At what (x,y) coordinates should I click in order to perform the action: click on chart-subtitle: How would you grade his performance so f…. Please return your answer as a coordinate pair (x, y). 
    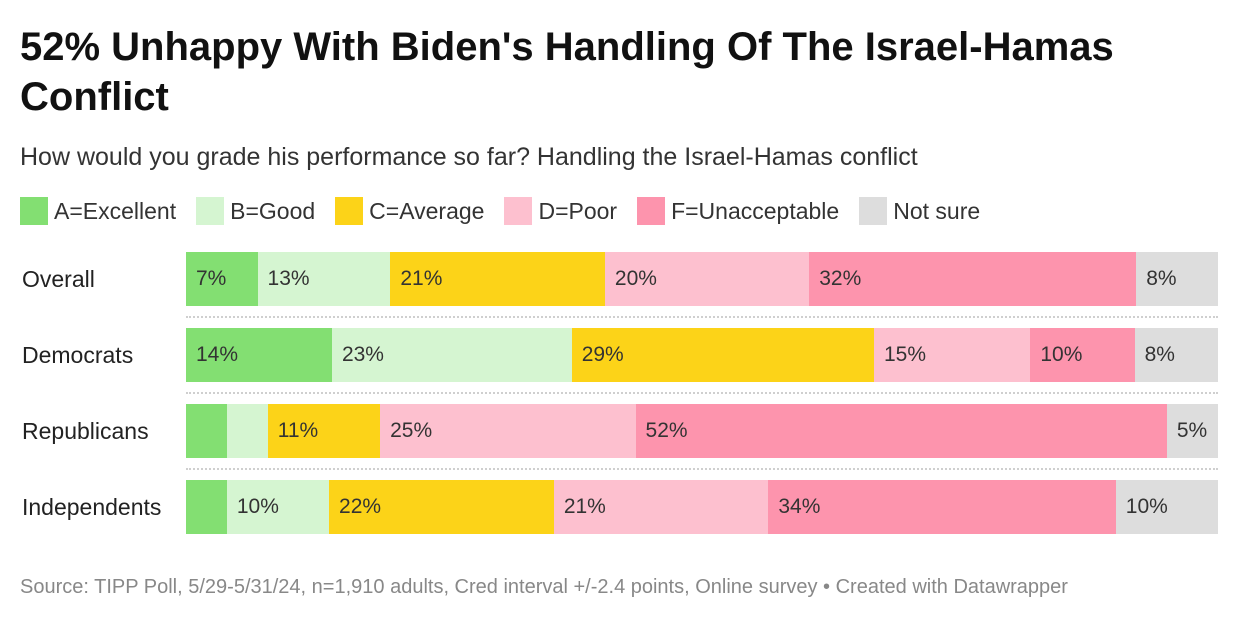
    Looking at the image, I should click on (469, 157).